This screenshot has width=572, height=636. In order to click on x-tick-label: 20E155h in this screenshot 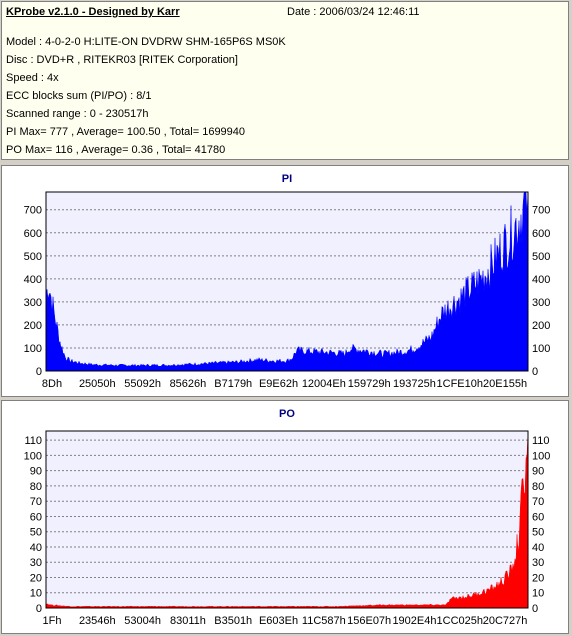, I will do `click(505, 384)`.